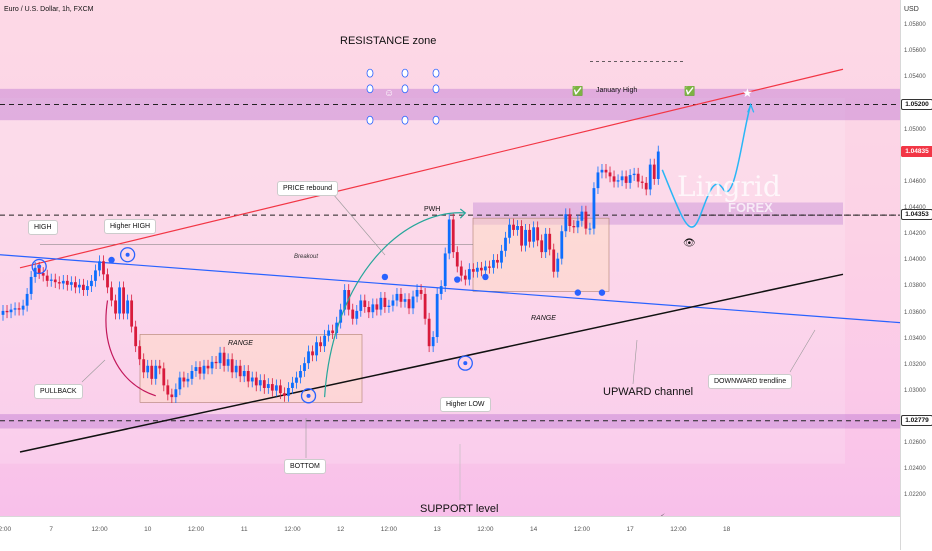 The width and height of the screenshot is (932, 551). What do you see at coordinates (911, 9) in the screenshot?
I see `currency-label: USD` at bounding box center [911, 9].